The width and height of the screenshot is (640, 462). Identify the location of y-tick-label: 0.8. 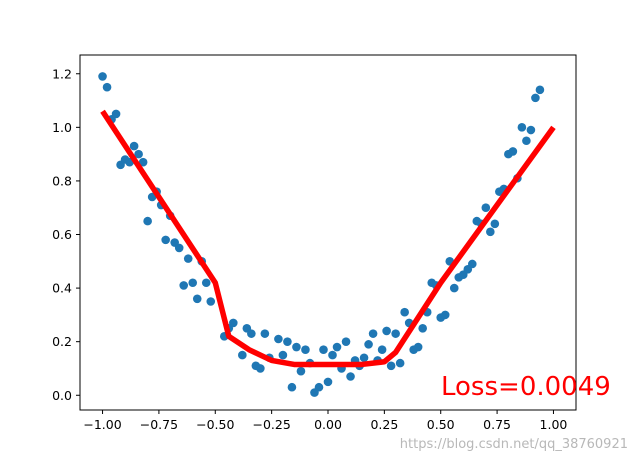
(62, 180).